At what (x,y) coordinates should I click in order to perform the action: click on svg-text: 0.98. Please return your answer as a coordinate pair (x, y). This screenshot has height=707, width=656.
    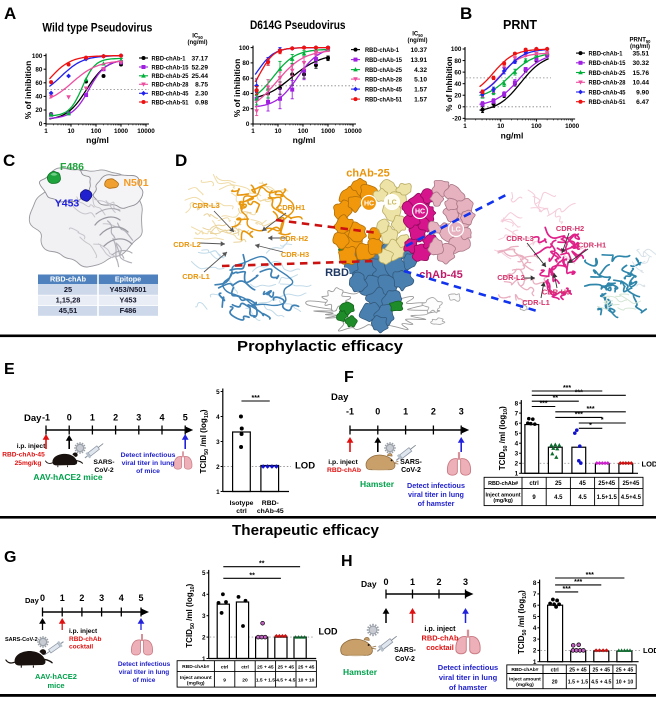
    Looking at the image, I should click on (201, 102).